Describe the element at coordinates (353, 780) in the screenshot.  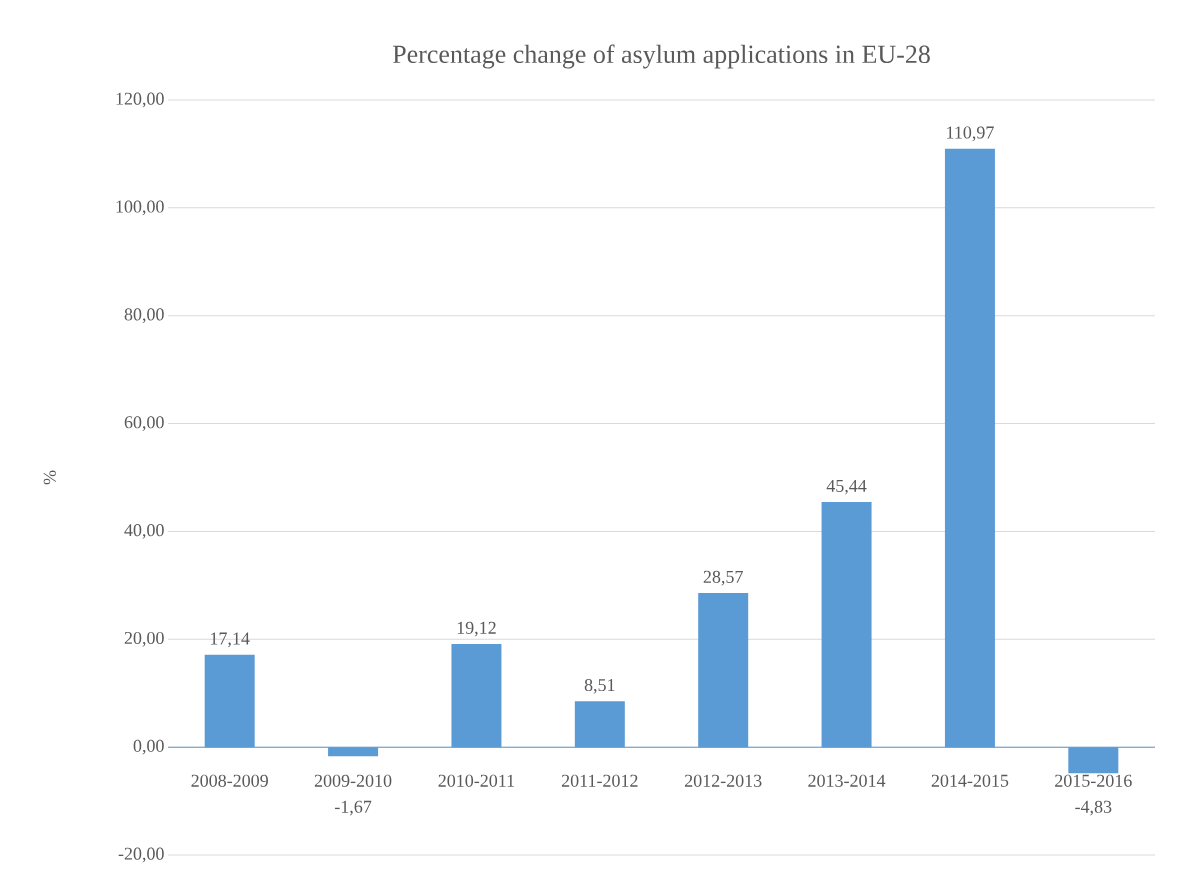
I see `x-tick-label: 2009-2010` at that location.